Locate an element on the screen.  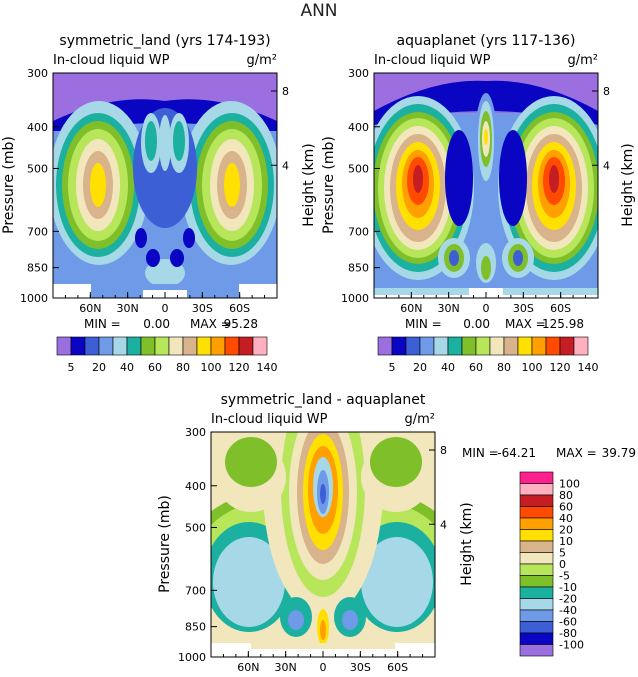
max-value: 95.28 is located at coordinates (241, 324).